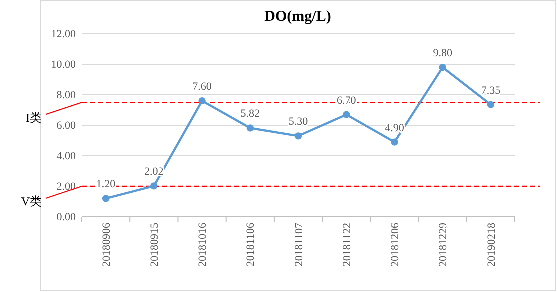 The width and height of the screenshot is (557, 292). I want to click on x-tick-label: 20180906, so click(106, 244).